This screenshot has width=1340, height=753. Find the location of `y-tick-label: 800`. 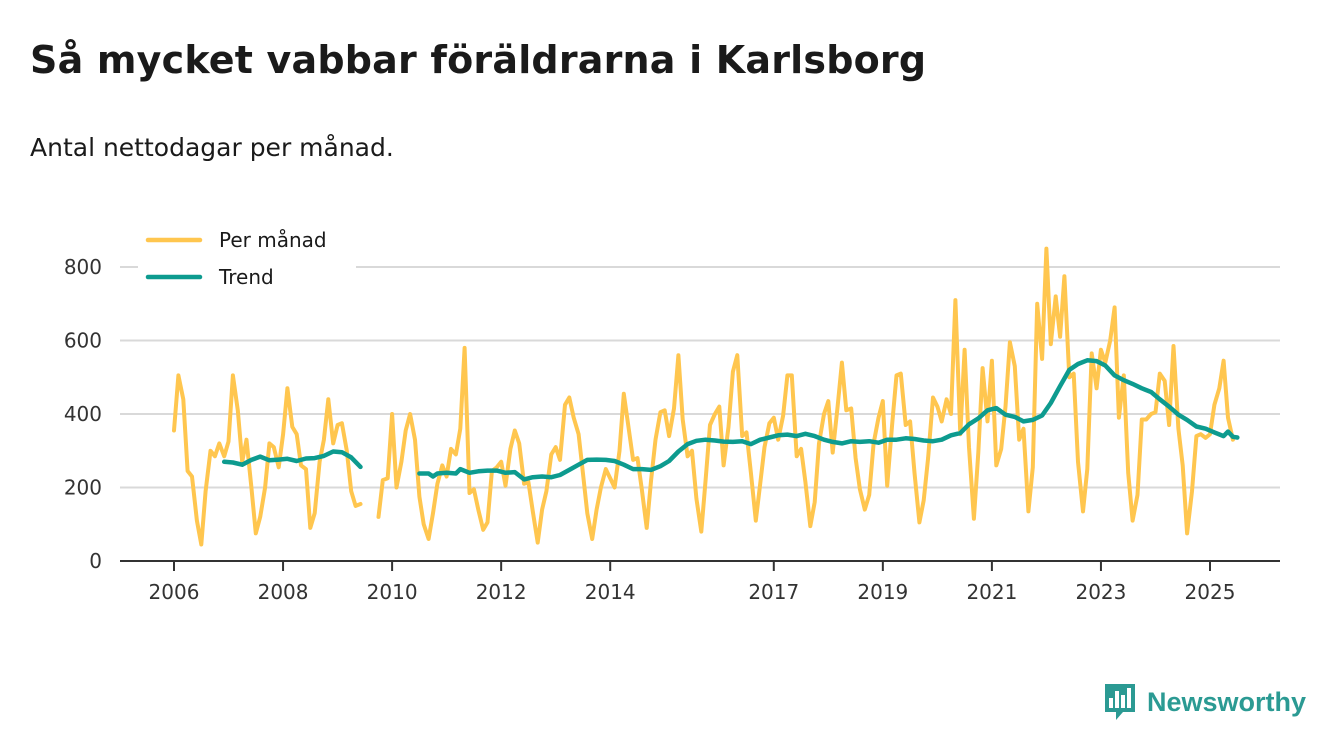

y-tick-label: 800 is located at coordinates (83, 267).